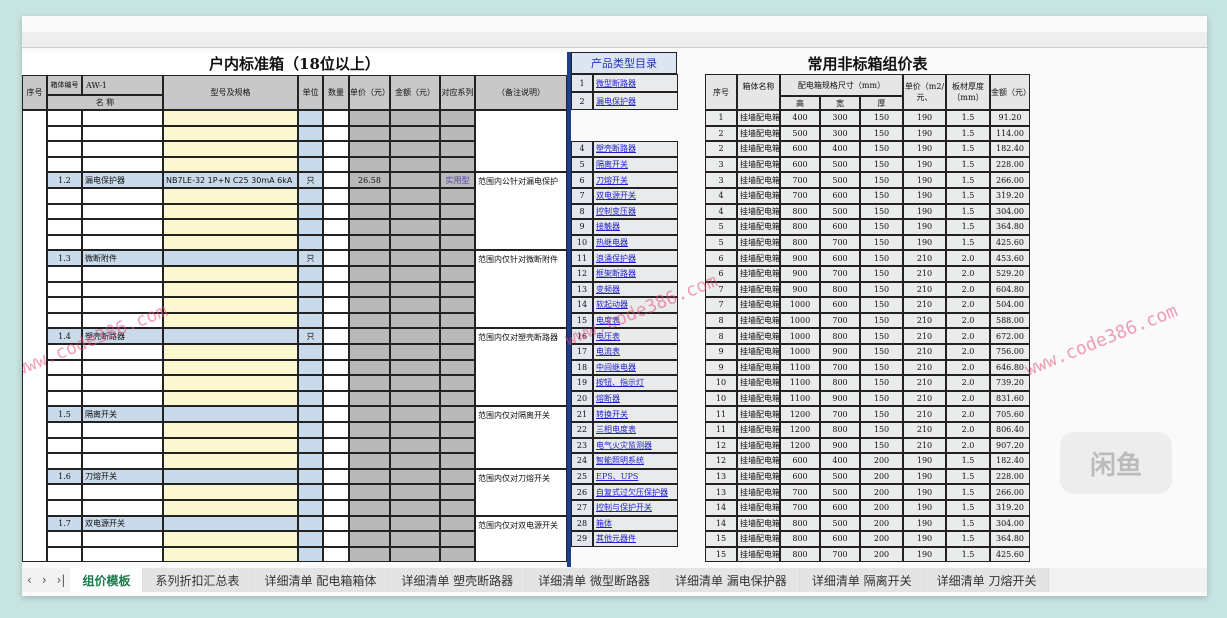  What do you see at coordinates (122, 180) in the screenshot?
I see `section-cell: 漏电保护器` at bounding box center [122, 180].